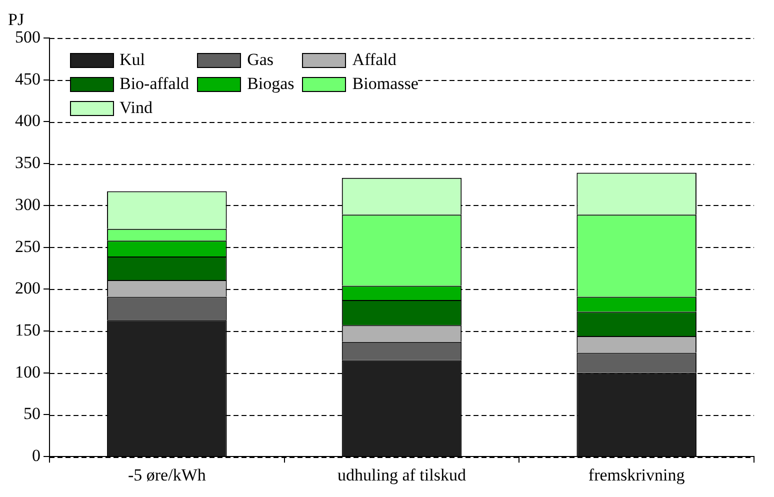 This screenshot has width=774, height=497. Describe the element at coordinates (27, 162) in the screenshot. I see `y-tick-label: 350` at that location.